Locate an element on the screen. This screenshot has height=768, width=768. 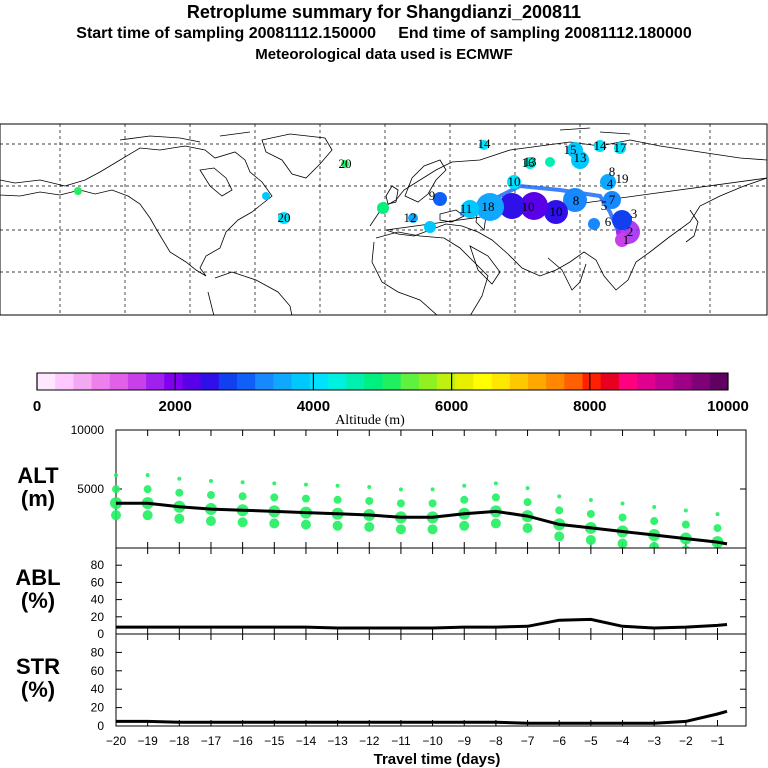
x-tick-label: −9 is located at coordinates (464, 741).